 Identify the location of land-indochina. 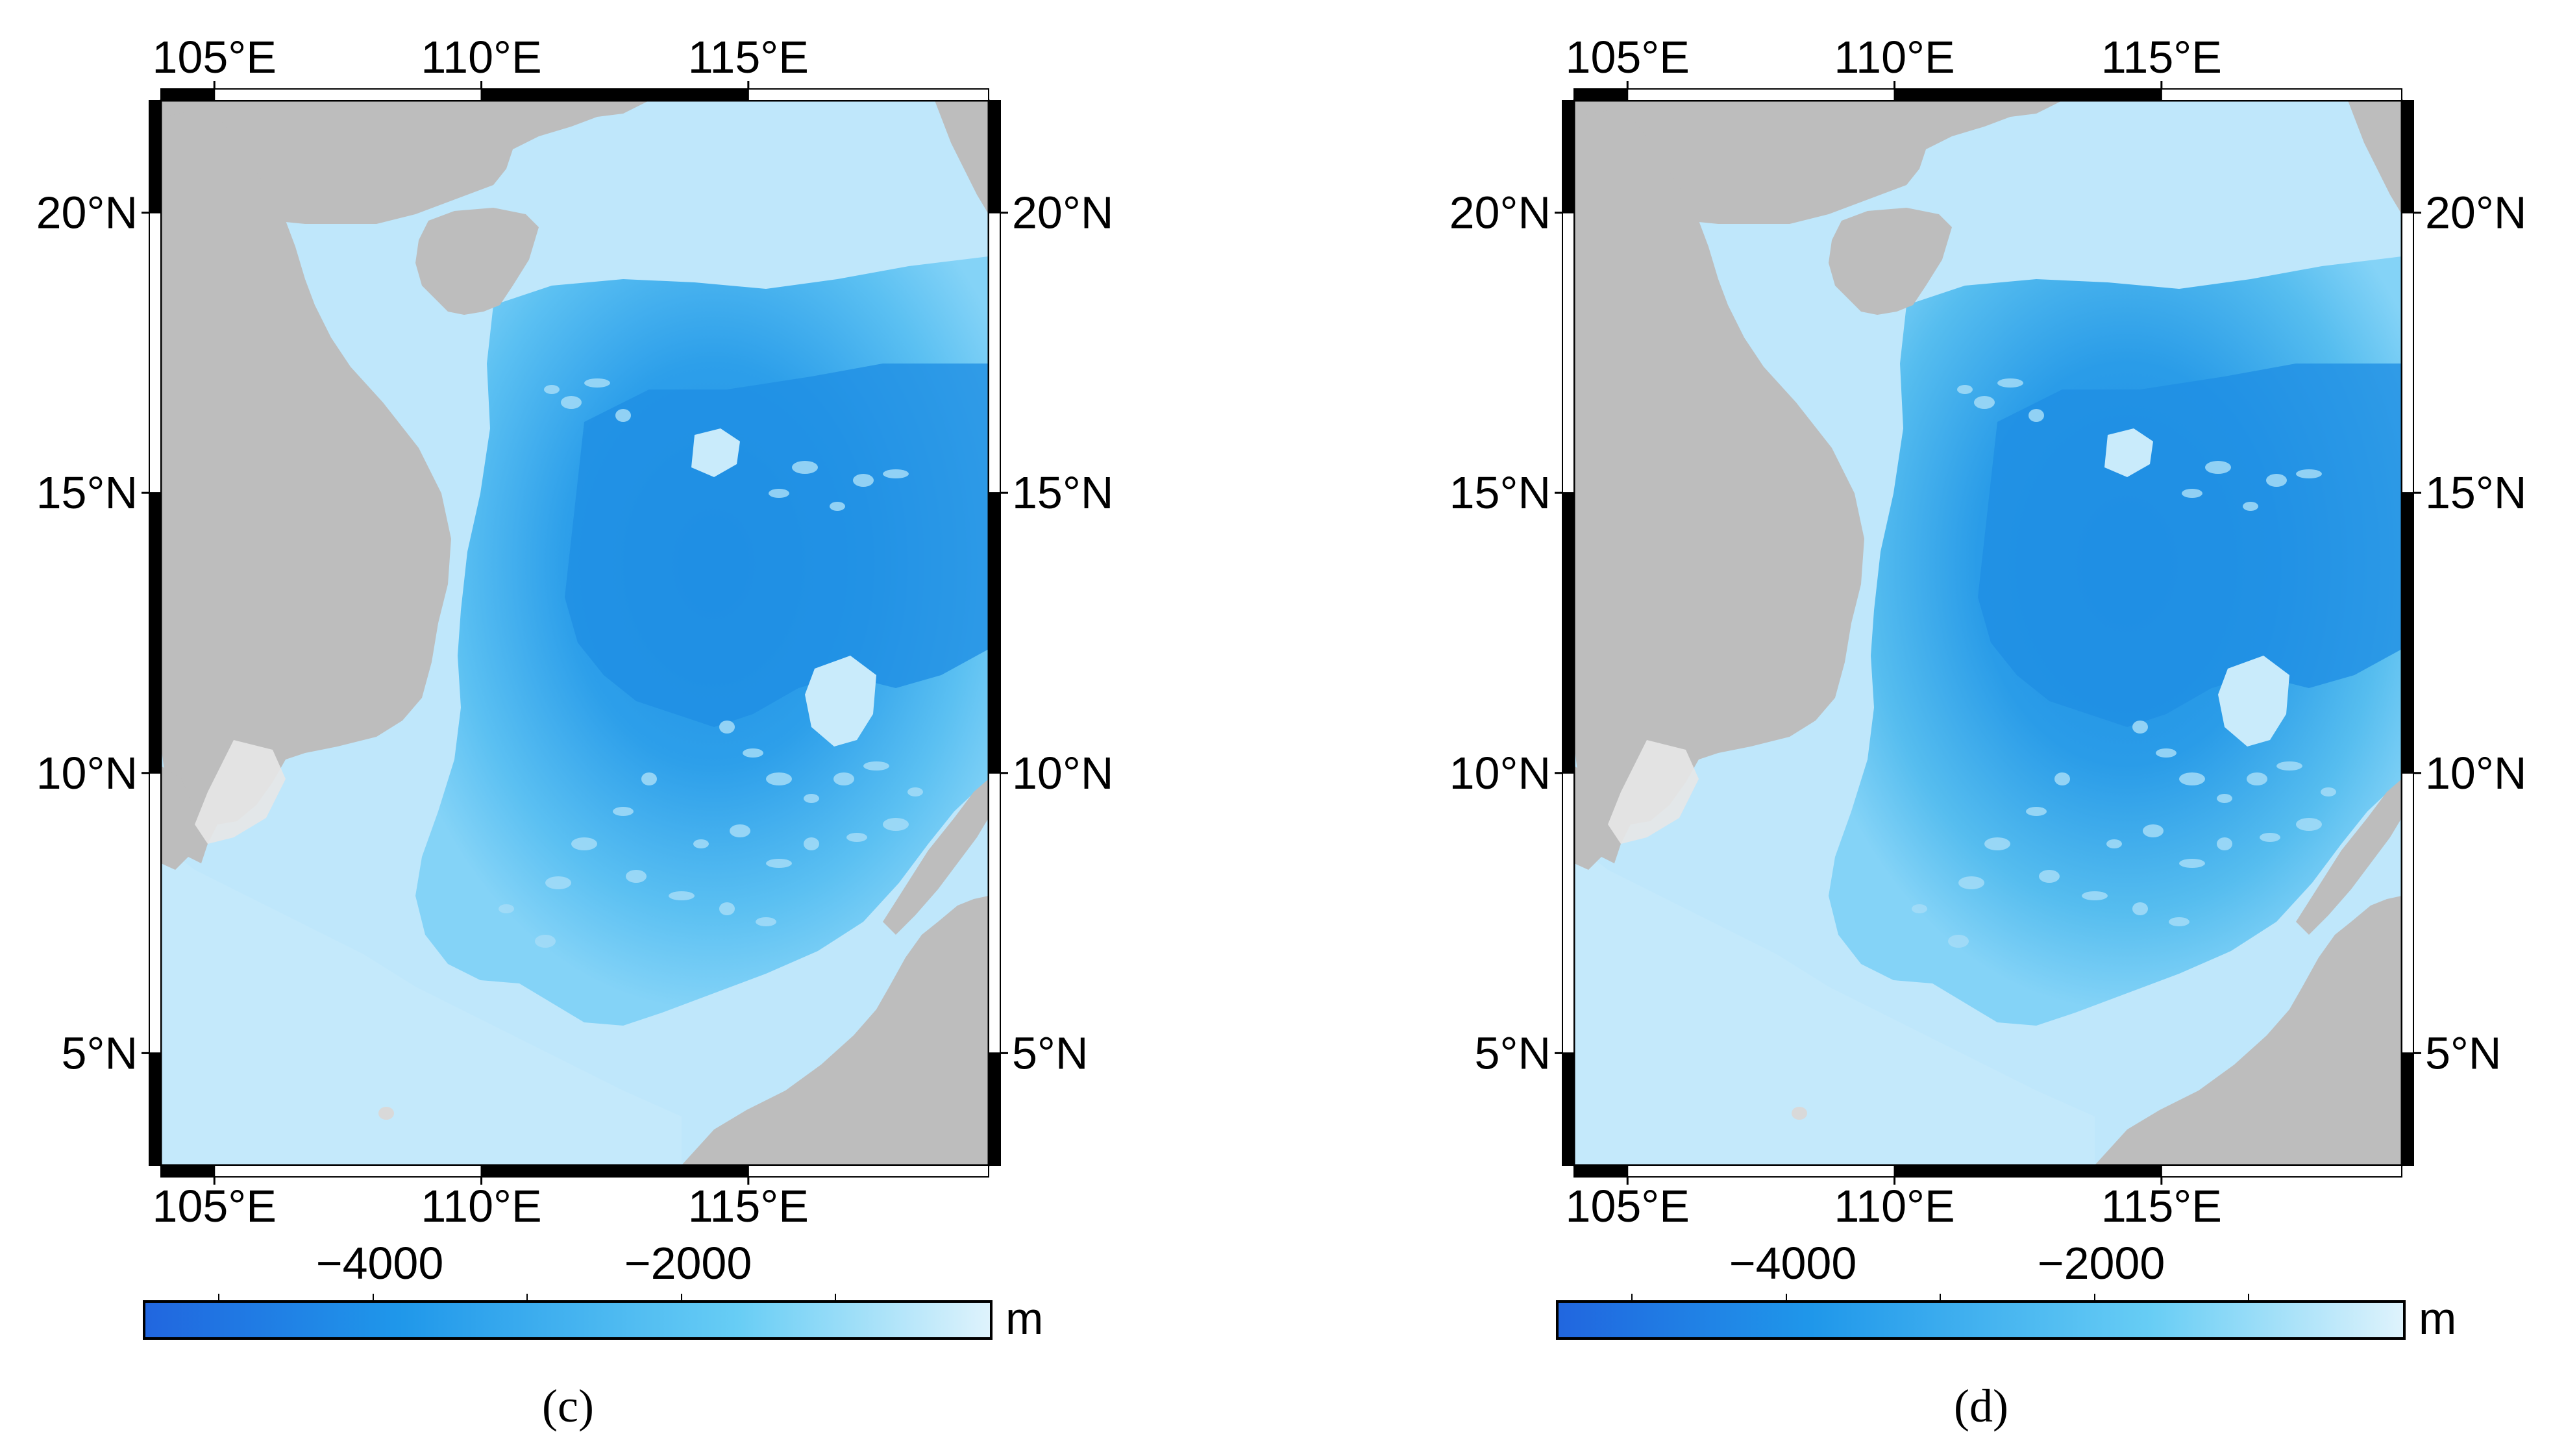
(1719, 486).